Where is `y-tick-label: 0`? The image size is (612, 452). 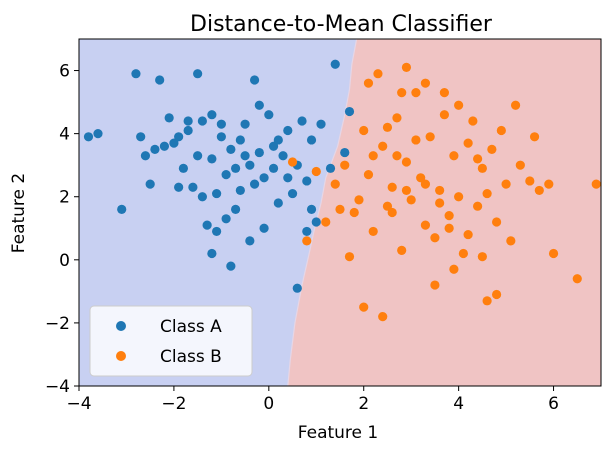 y-tick-label: 0 is located at coordinates (64, 261).